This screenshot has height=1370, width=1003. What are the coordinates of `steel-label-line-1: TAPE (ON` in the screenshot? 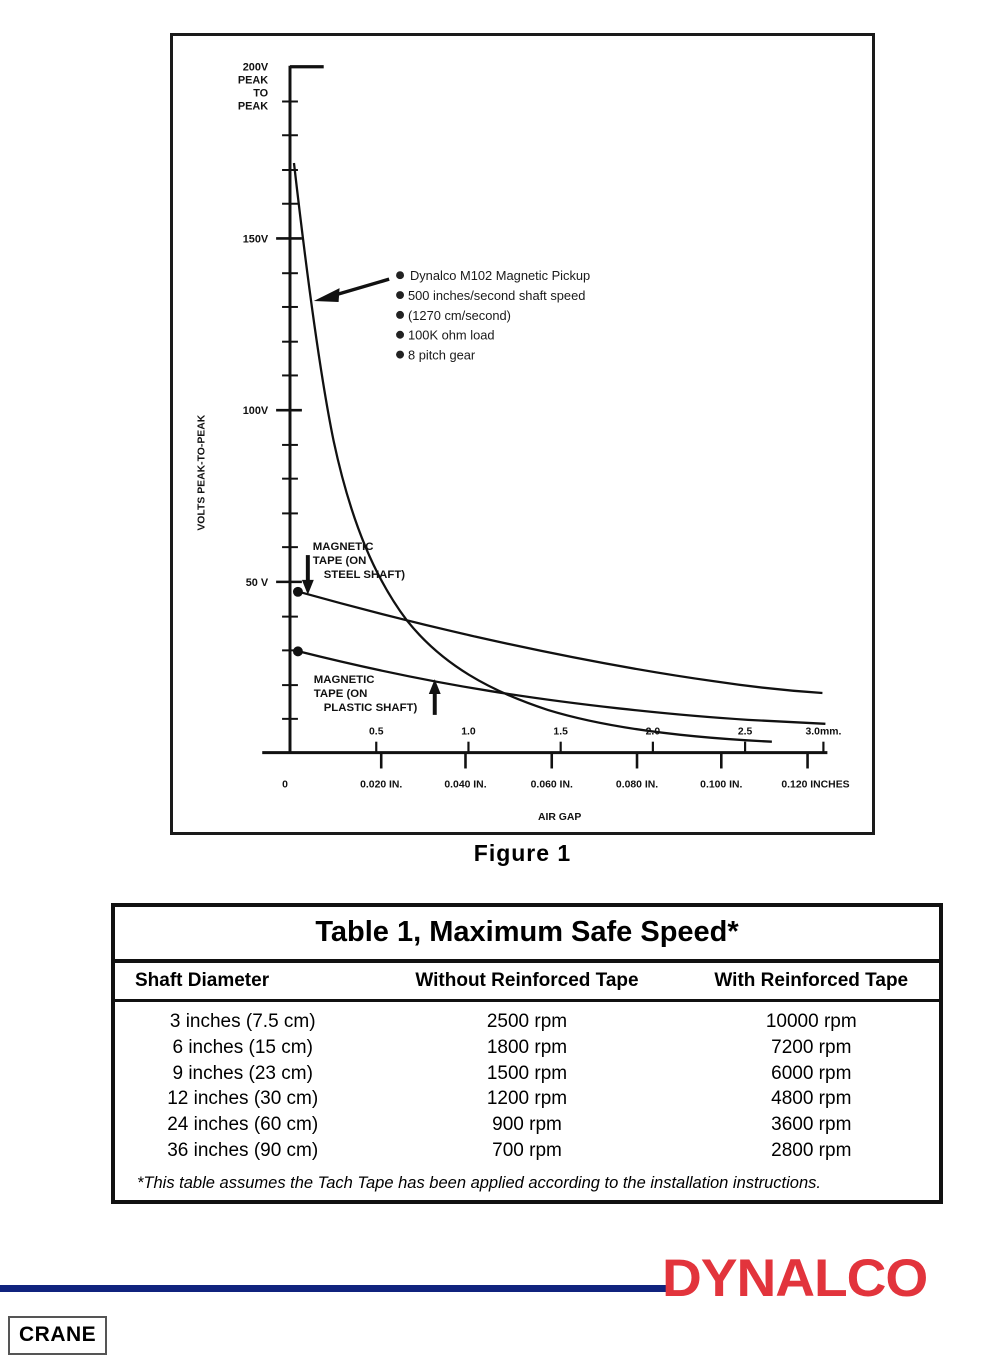 It's located at (340, 561).